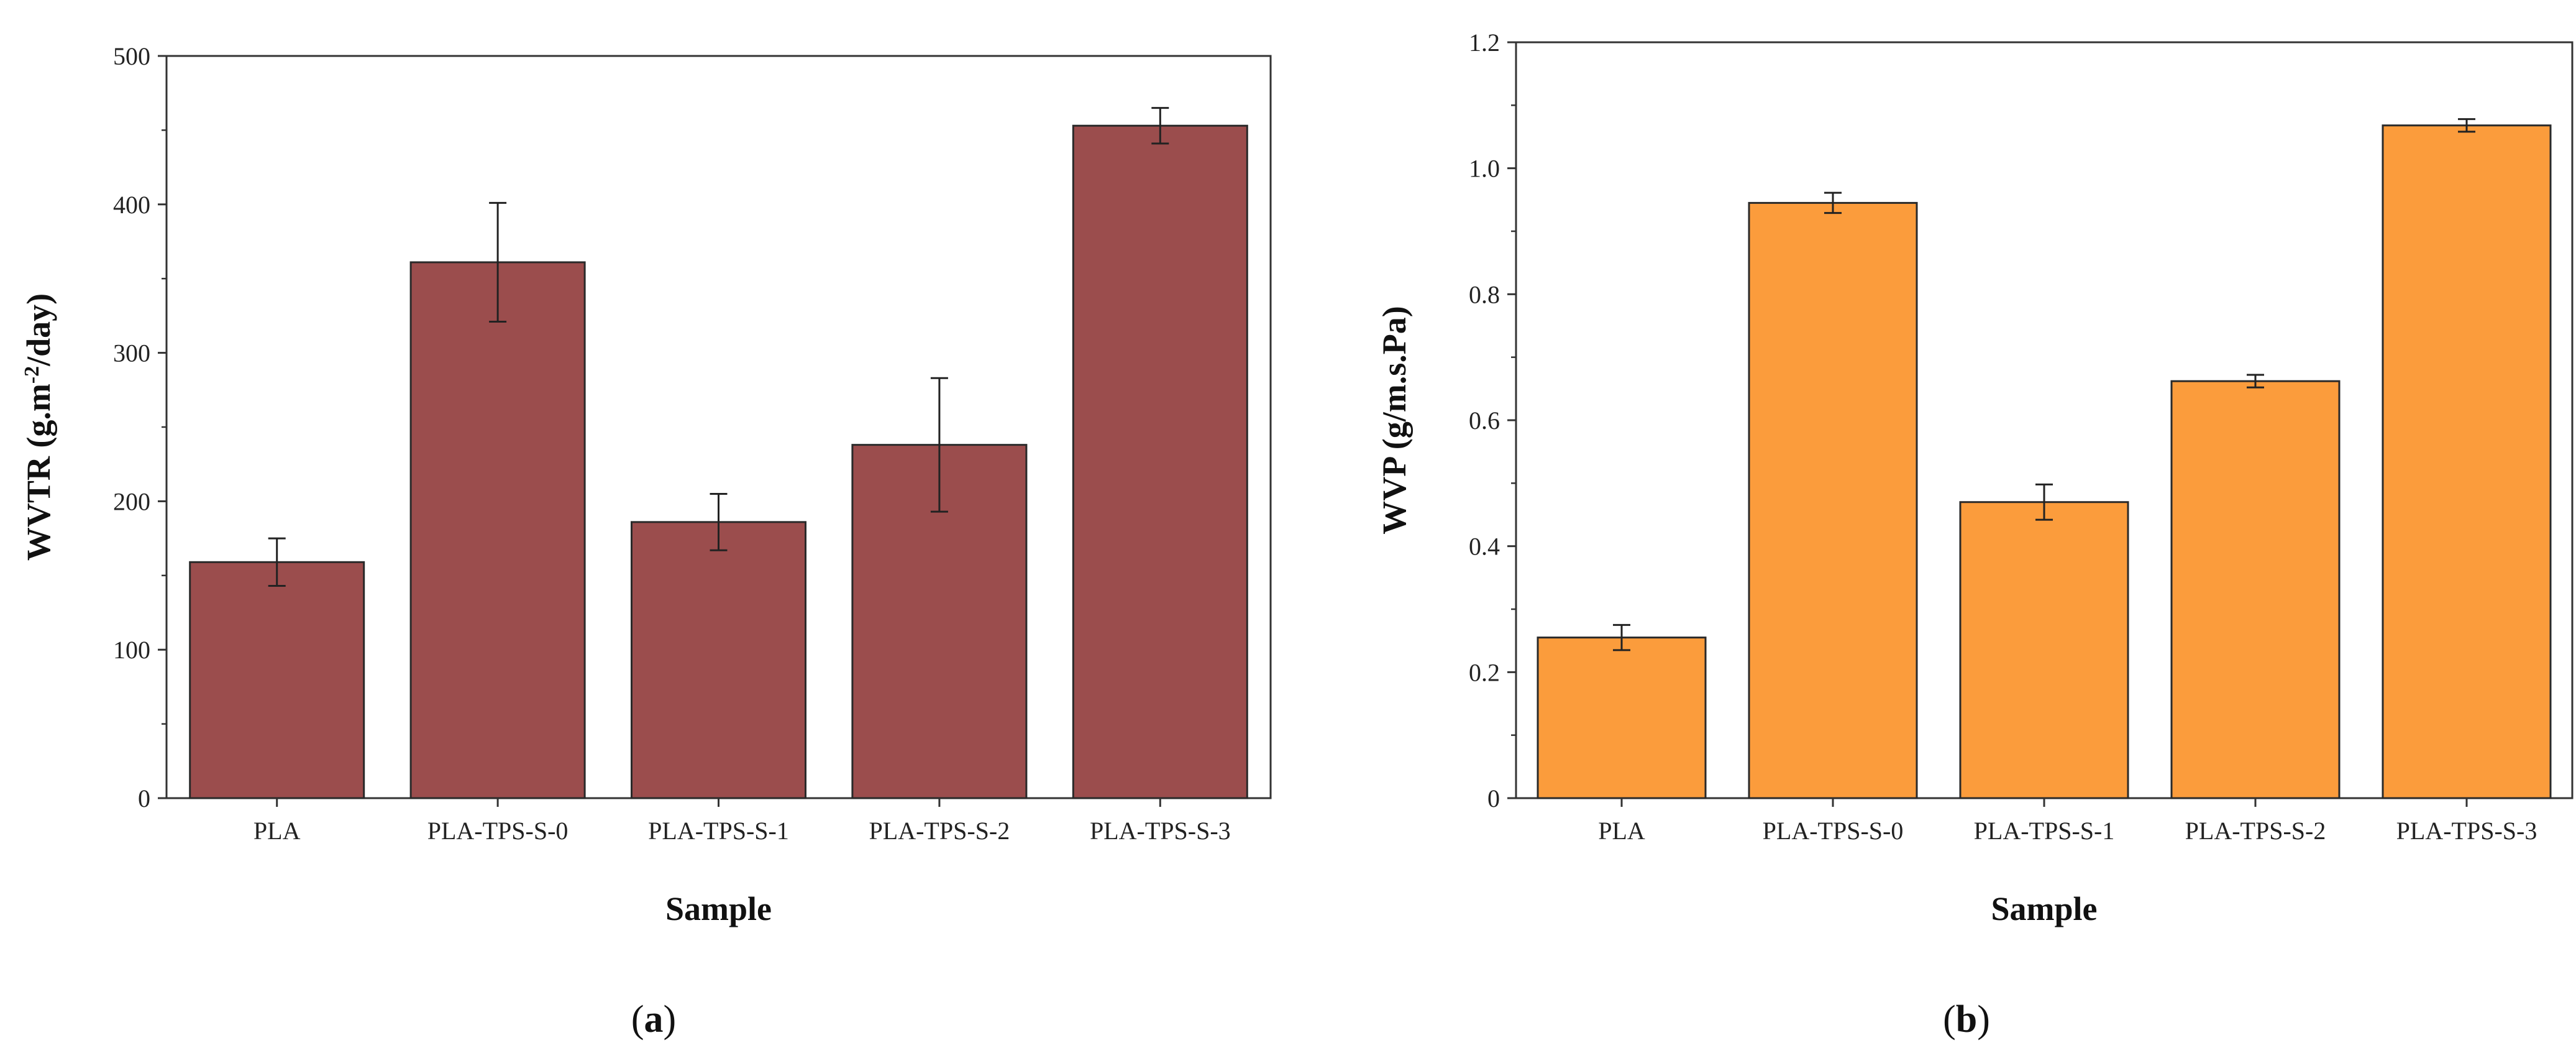 The width and height of the screenshot is (2576, 1053). I want to click on x-tick-label-a: PLA-TPS-S-1, so click(718, 831).